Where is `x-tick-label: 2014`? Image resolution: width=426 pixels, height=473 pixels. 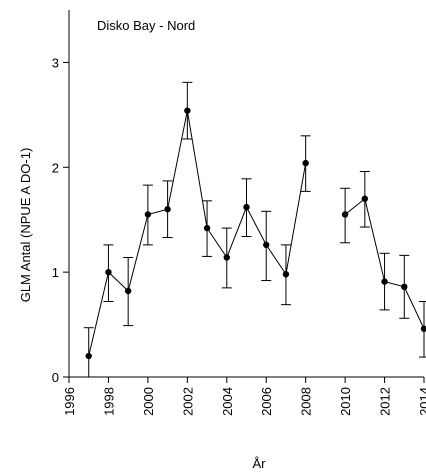
x-tick-label: 2014 is located at coordinates (421, 401).